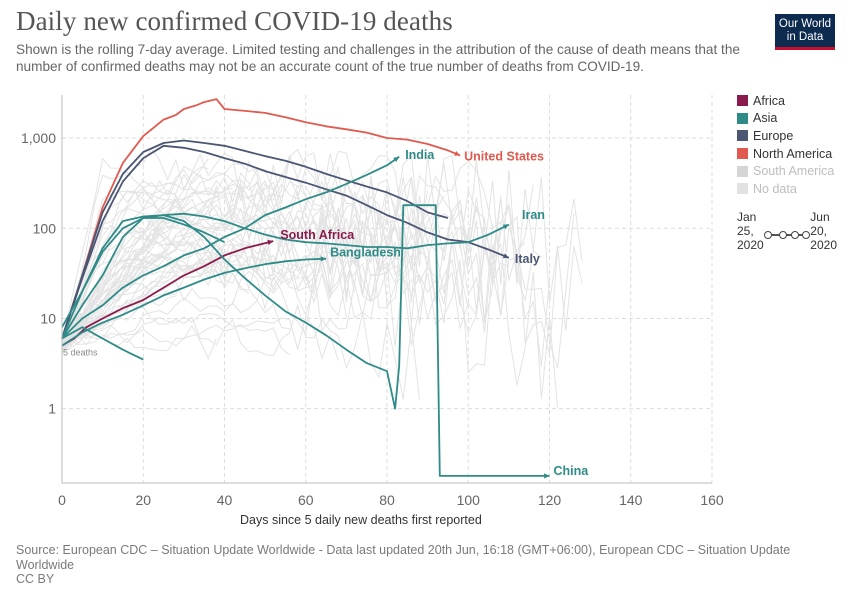  I want to click on timeline-track, so click(787, 235).